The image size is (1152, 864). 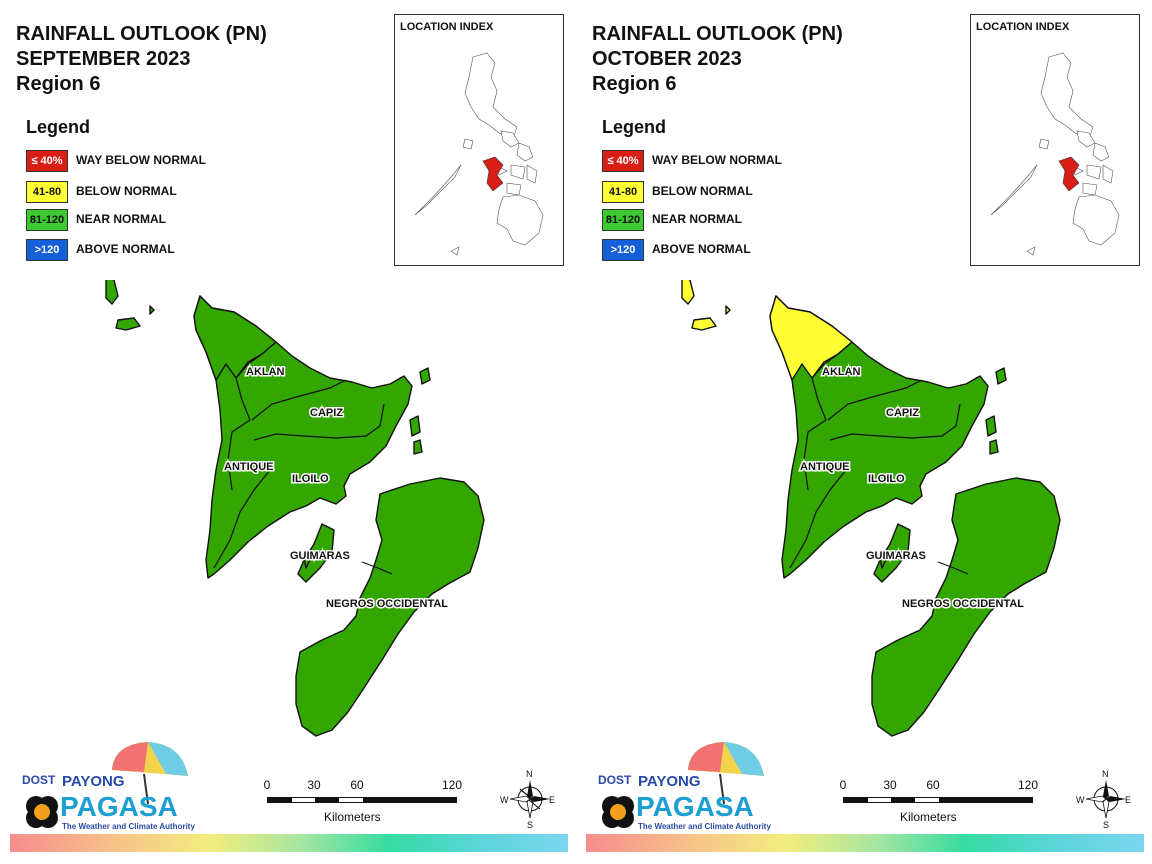 What do you see at coordinates (667, 59) in the screenshot?
I see `title-line-2: OCTOBER 2023` at bounding box center [667, 59].